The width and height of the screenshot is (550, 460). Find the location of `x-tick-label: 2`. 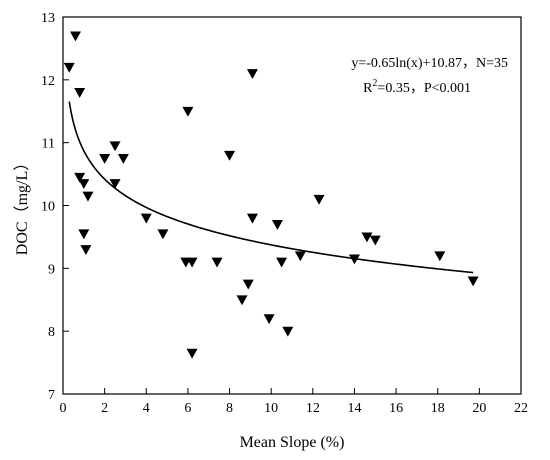

x-tick-label: 2 is located at coordinates (104, 408).